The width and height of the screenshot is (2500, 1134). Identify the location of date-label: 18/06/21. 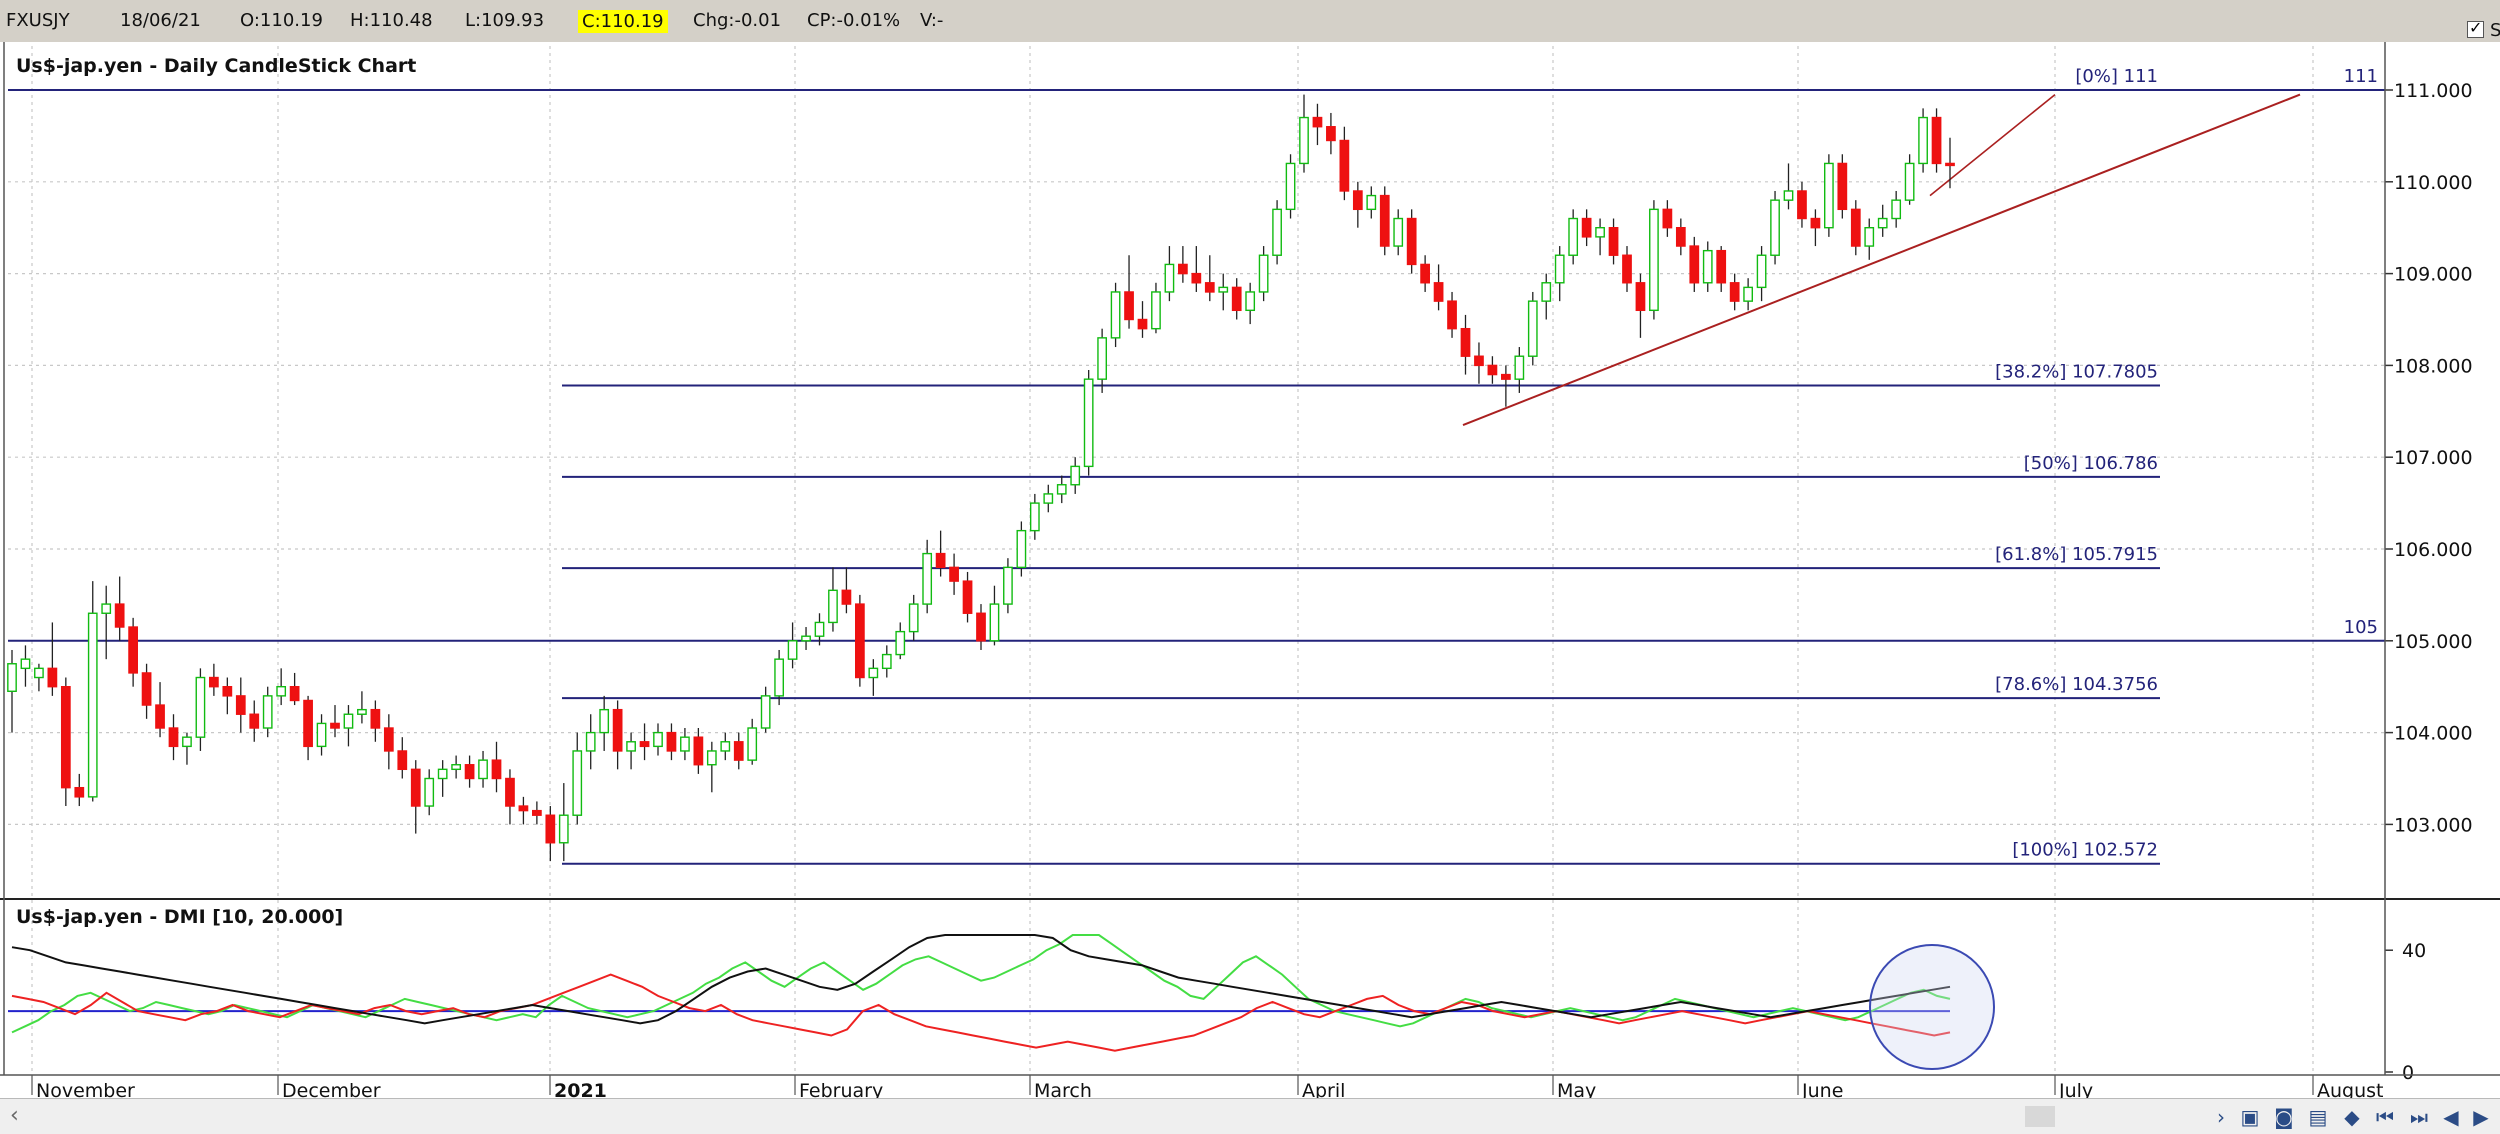
(160, 20).